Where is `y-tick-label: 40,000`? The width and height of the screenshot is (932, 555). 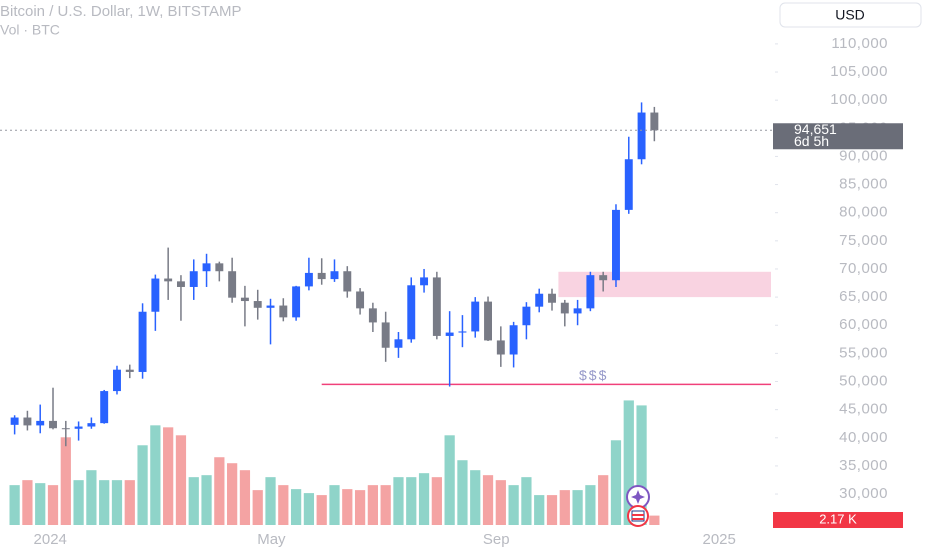
y-tick-label: 40,000 is located at coordinates (863, 437).